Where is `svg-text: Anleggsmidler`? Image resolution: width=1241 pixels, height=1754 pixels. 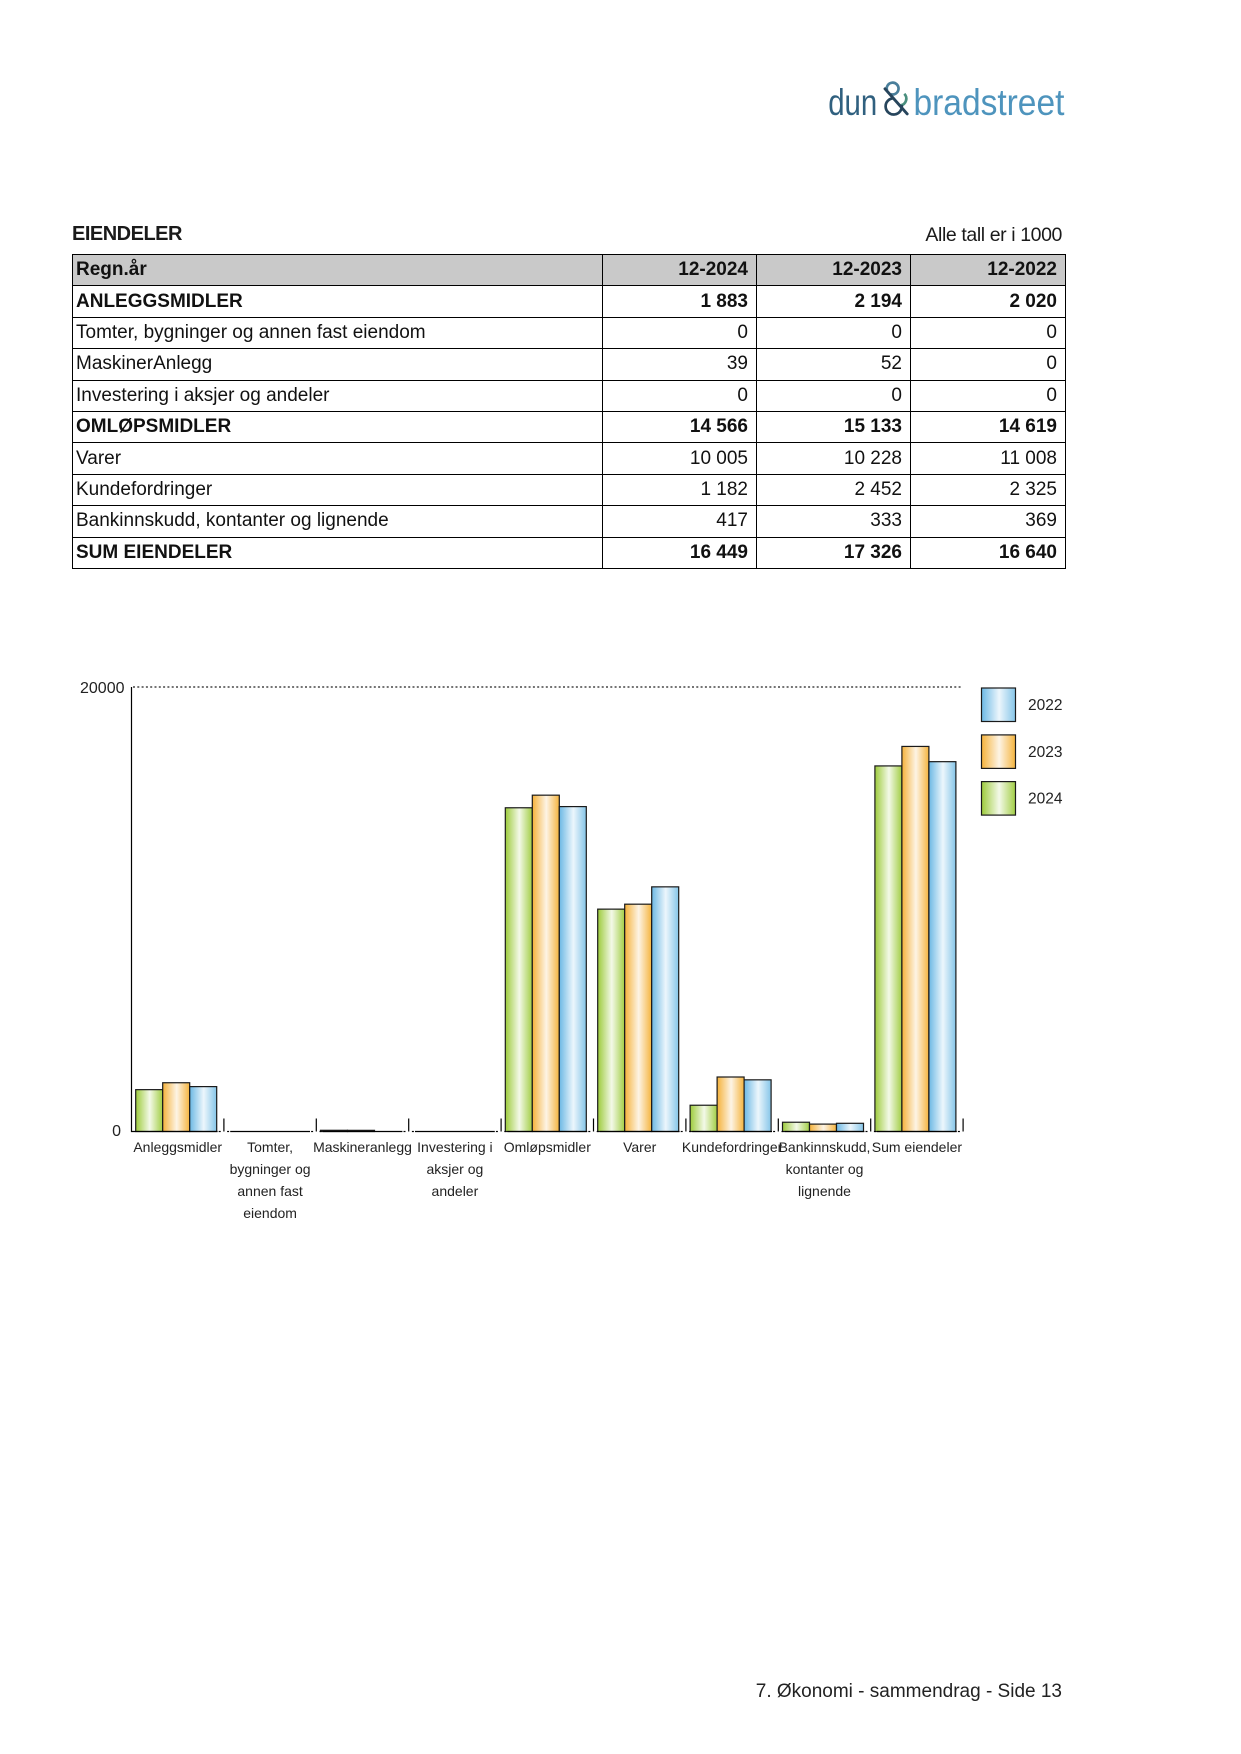 svg-text: Anleggsmidler is located at coordinates (177, 1147).